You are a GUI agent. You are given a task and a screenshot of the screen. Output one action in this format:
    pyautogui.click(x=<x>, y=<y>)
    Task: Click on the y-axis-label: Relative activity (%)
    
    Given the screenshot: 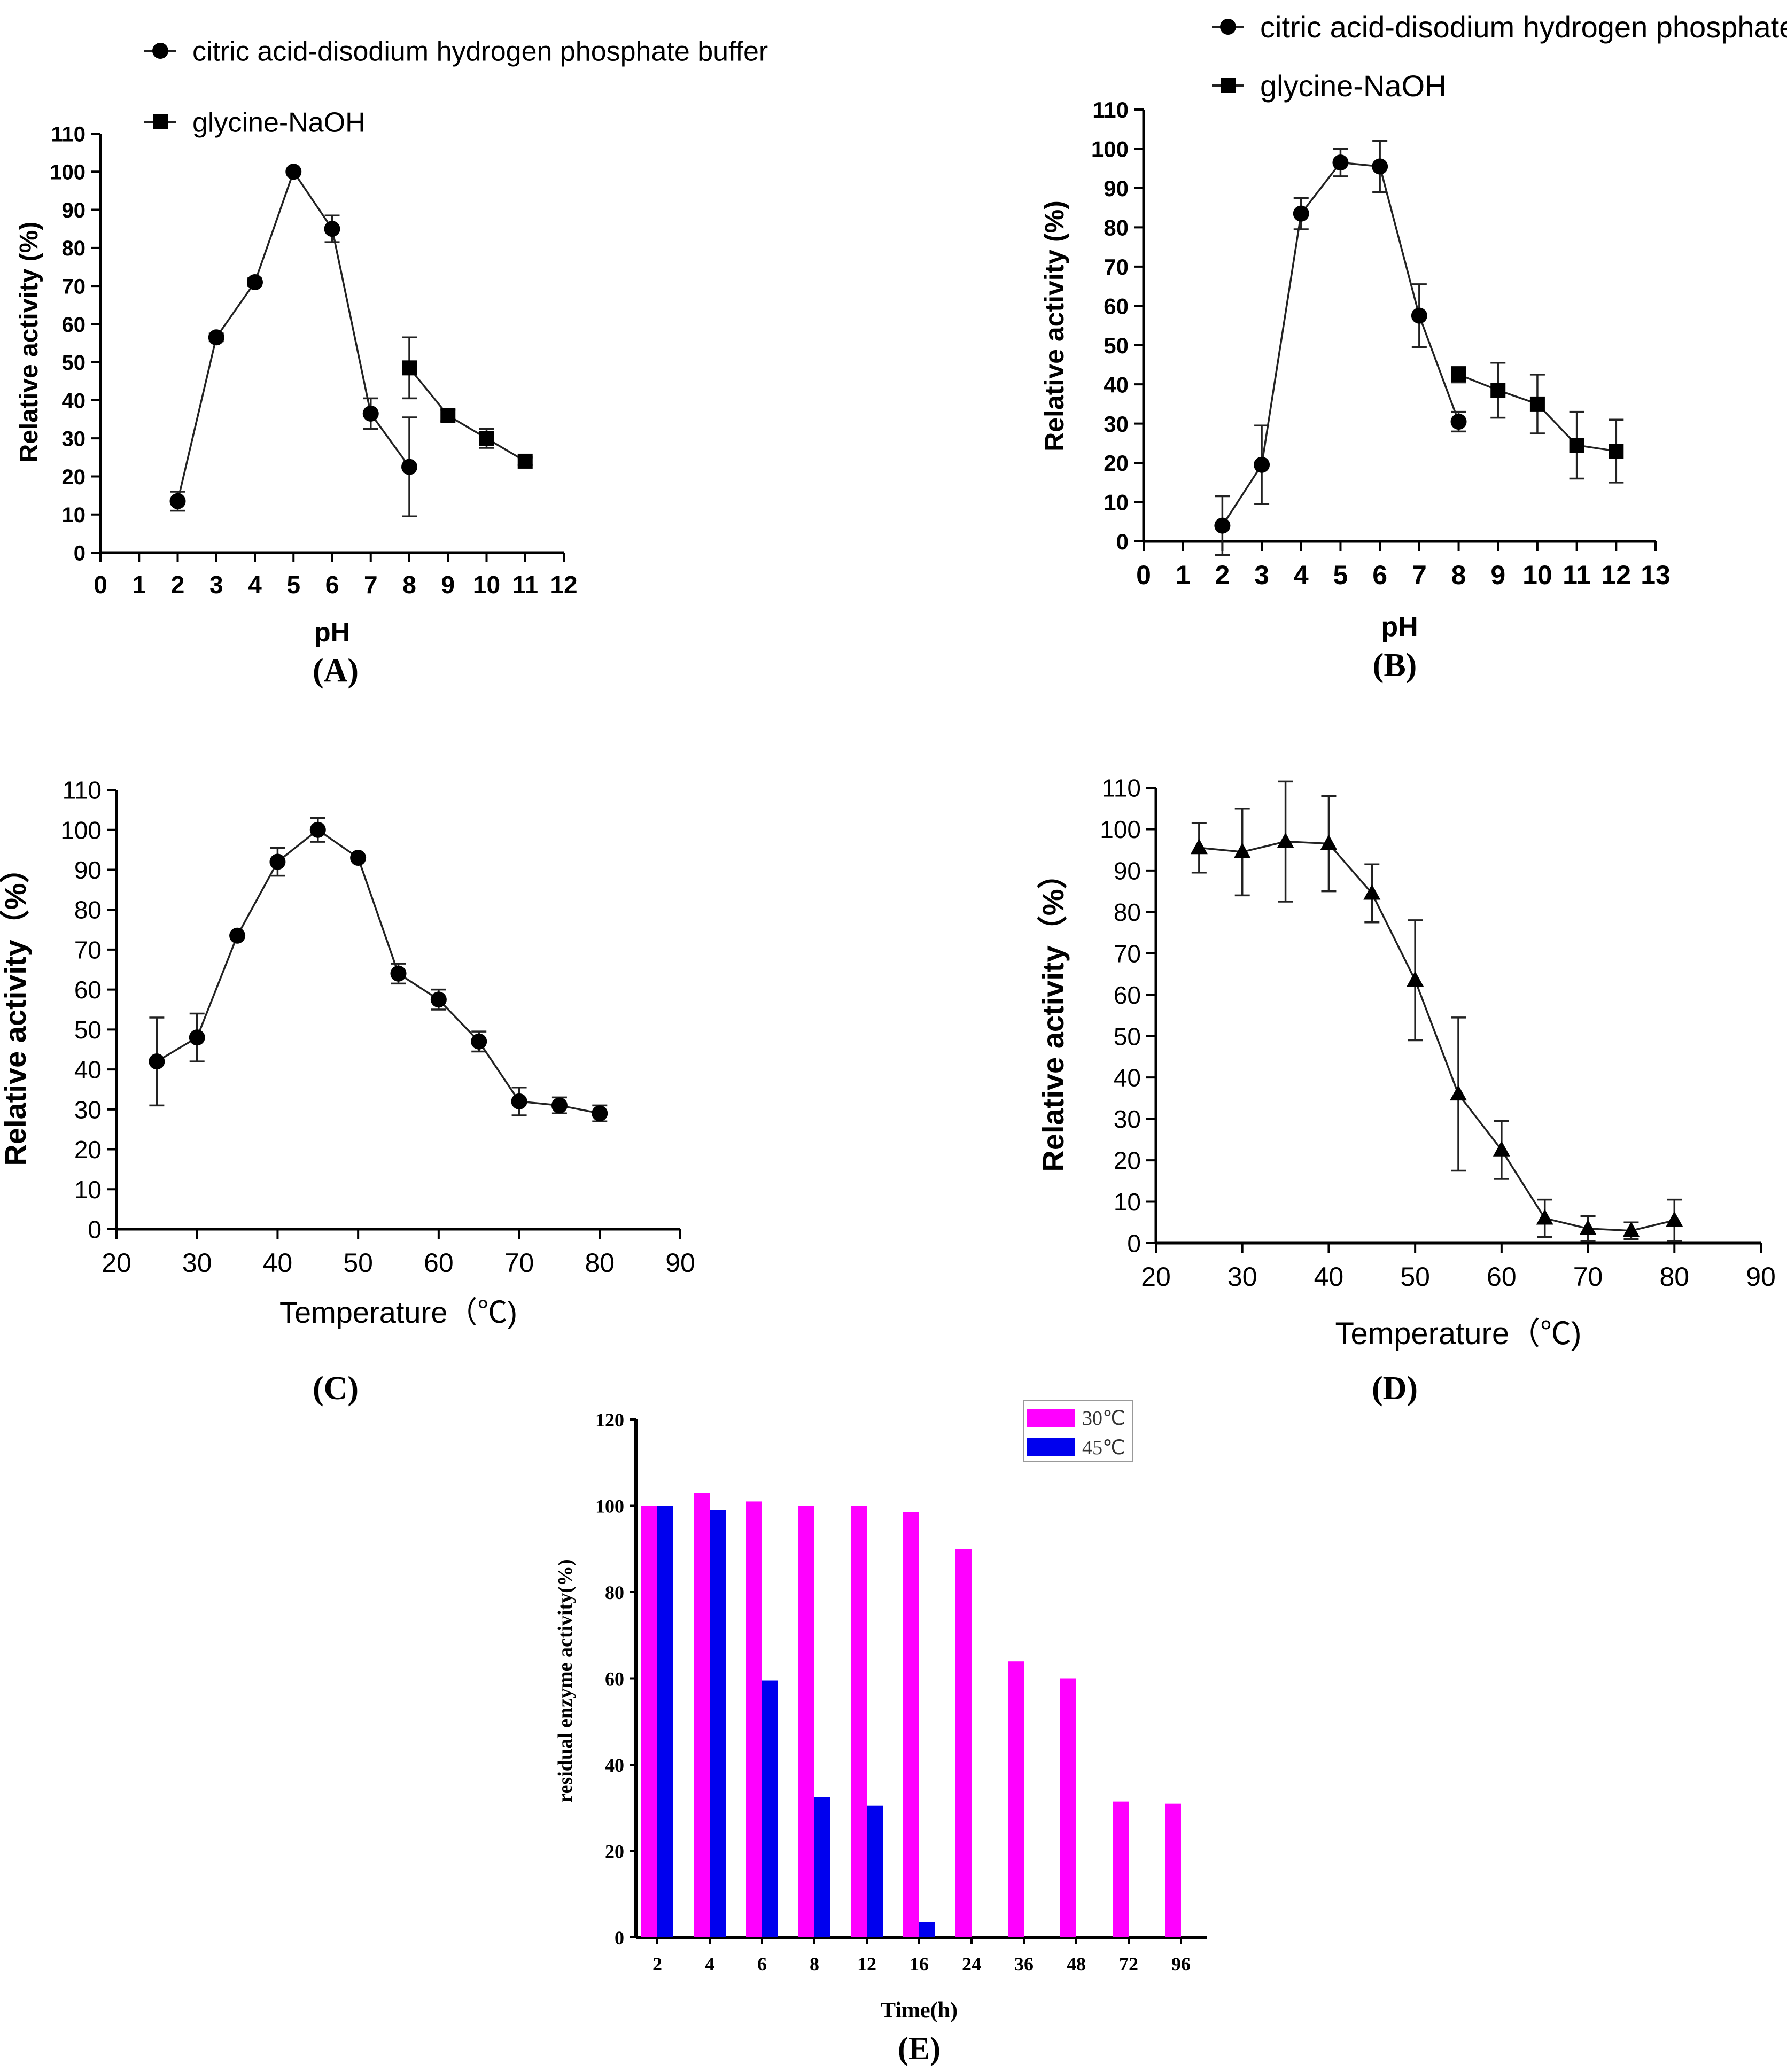 What is the action you would take?
    pyautogui.click(x=1054, y=326)
    